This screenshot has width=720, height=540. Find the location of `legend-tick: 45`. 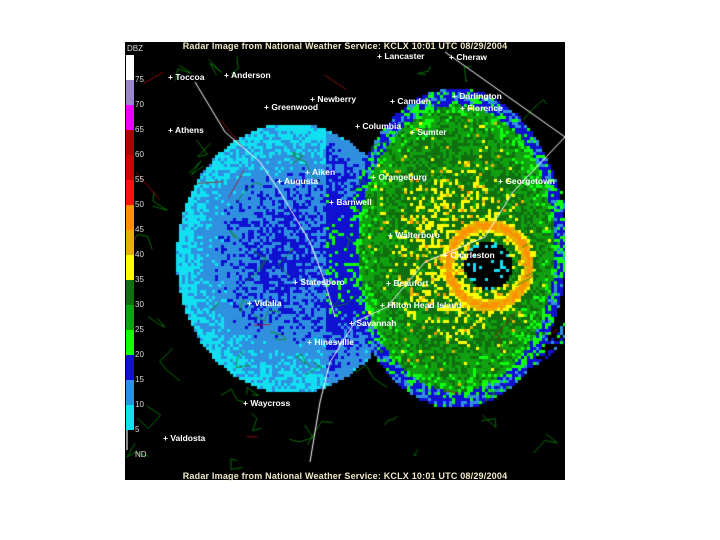

legend-tick: 45 is located at coordinates (139, 229).